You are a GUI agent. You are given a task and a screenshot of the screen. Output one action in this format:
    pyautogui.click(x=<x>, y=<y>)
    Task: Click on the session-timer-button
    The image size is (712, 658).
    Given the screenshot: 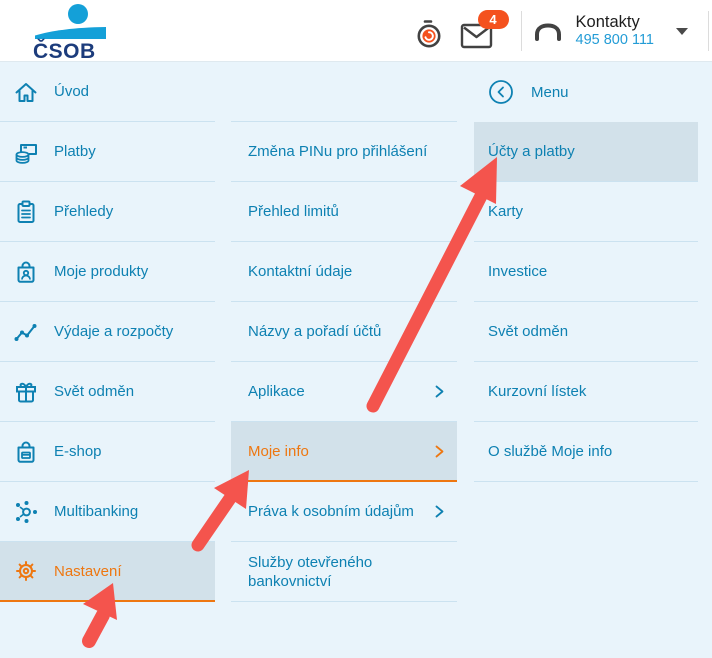 What is the action you would take?
    pyautogui.click(x=429, y=31)
    